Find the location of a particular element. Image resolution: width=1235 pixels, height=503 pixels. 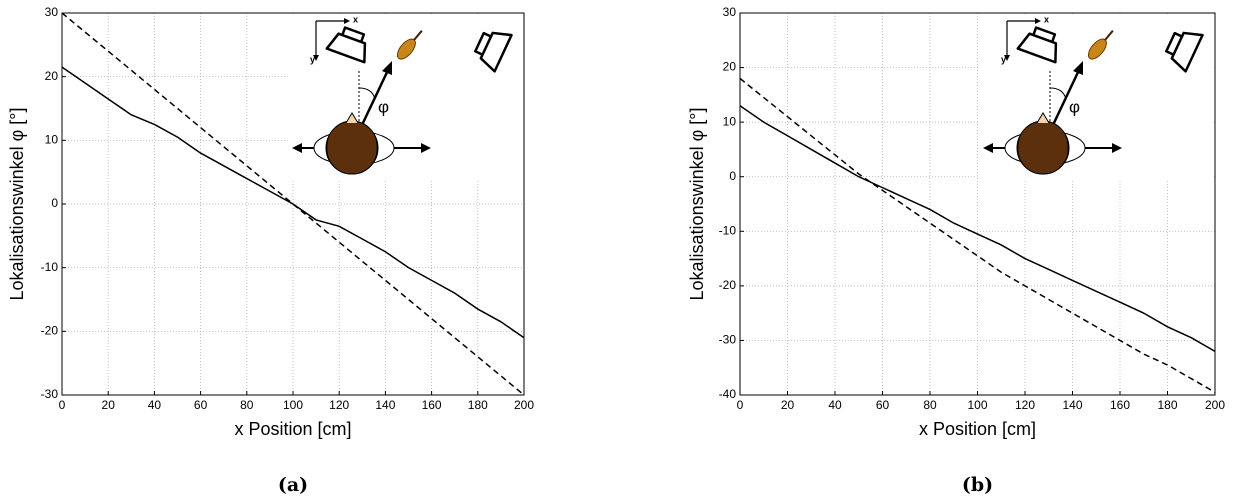

y-tick-label: -40 is located at coordinates (728, 394).